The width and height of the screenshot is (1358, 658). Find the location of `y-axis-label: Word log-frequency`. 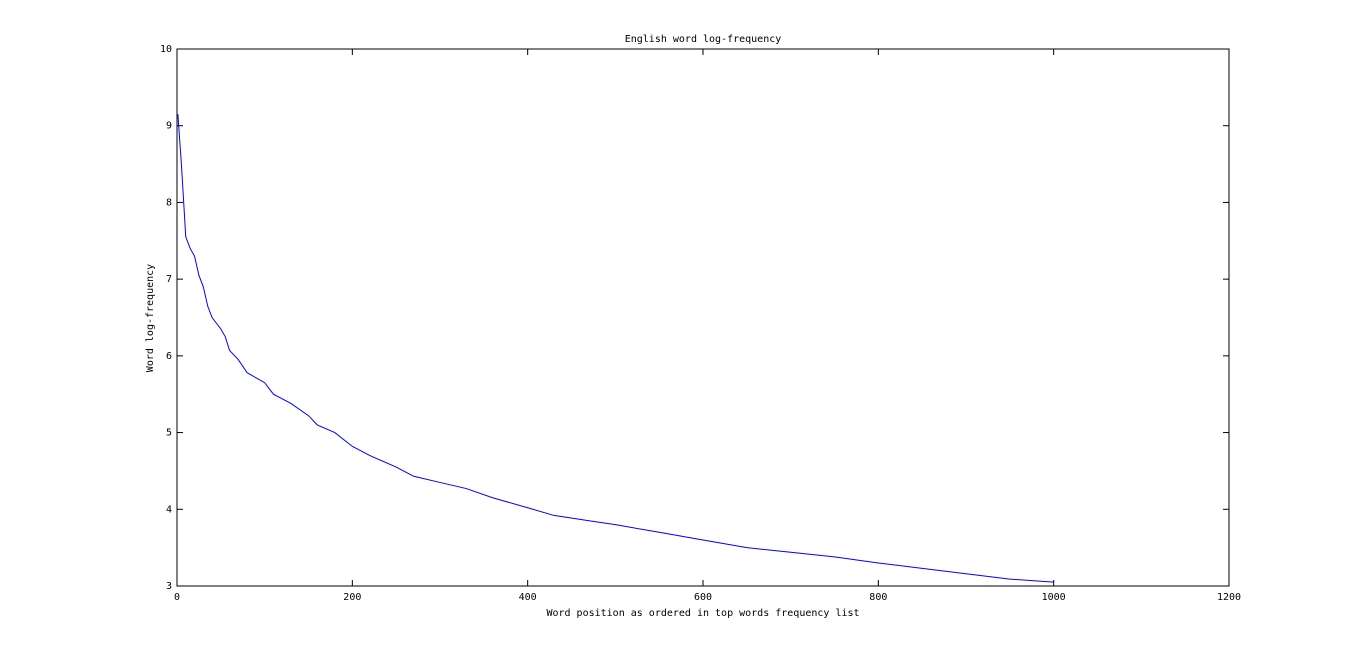

y-axis-label: Word log-frequency is located at coordinates (150, 318).